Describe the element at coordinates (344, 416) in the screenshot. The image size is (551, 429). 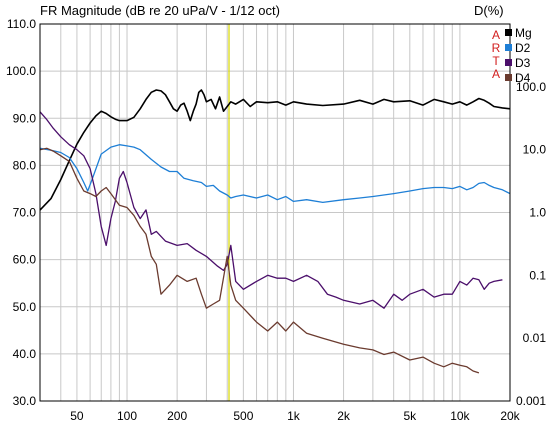
I see `x-tick-label: 2k` at that location.